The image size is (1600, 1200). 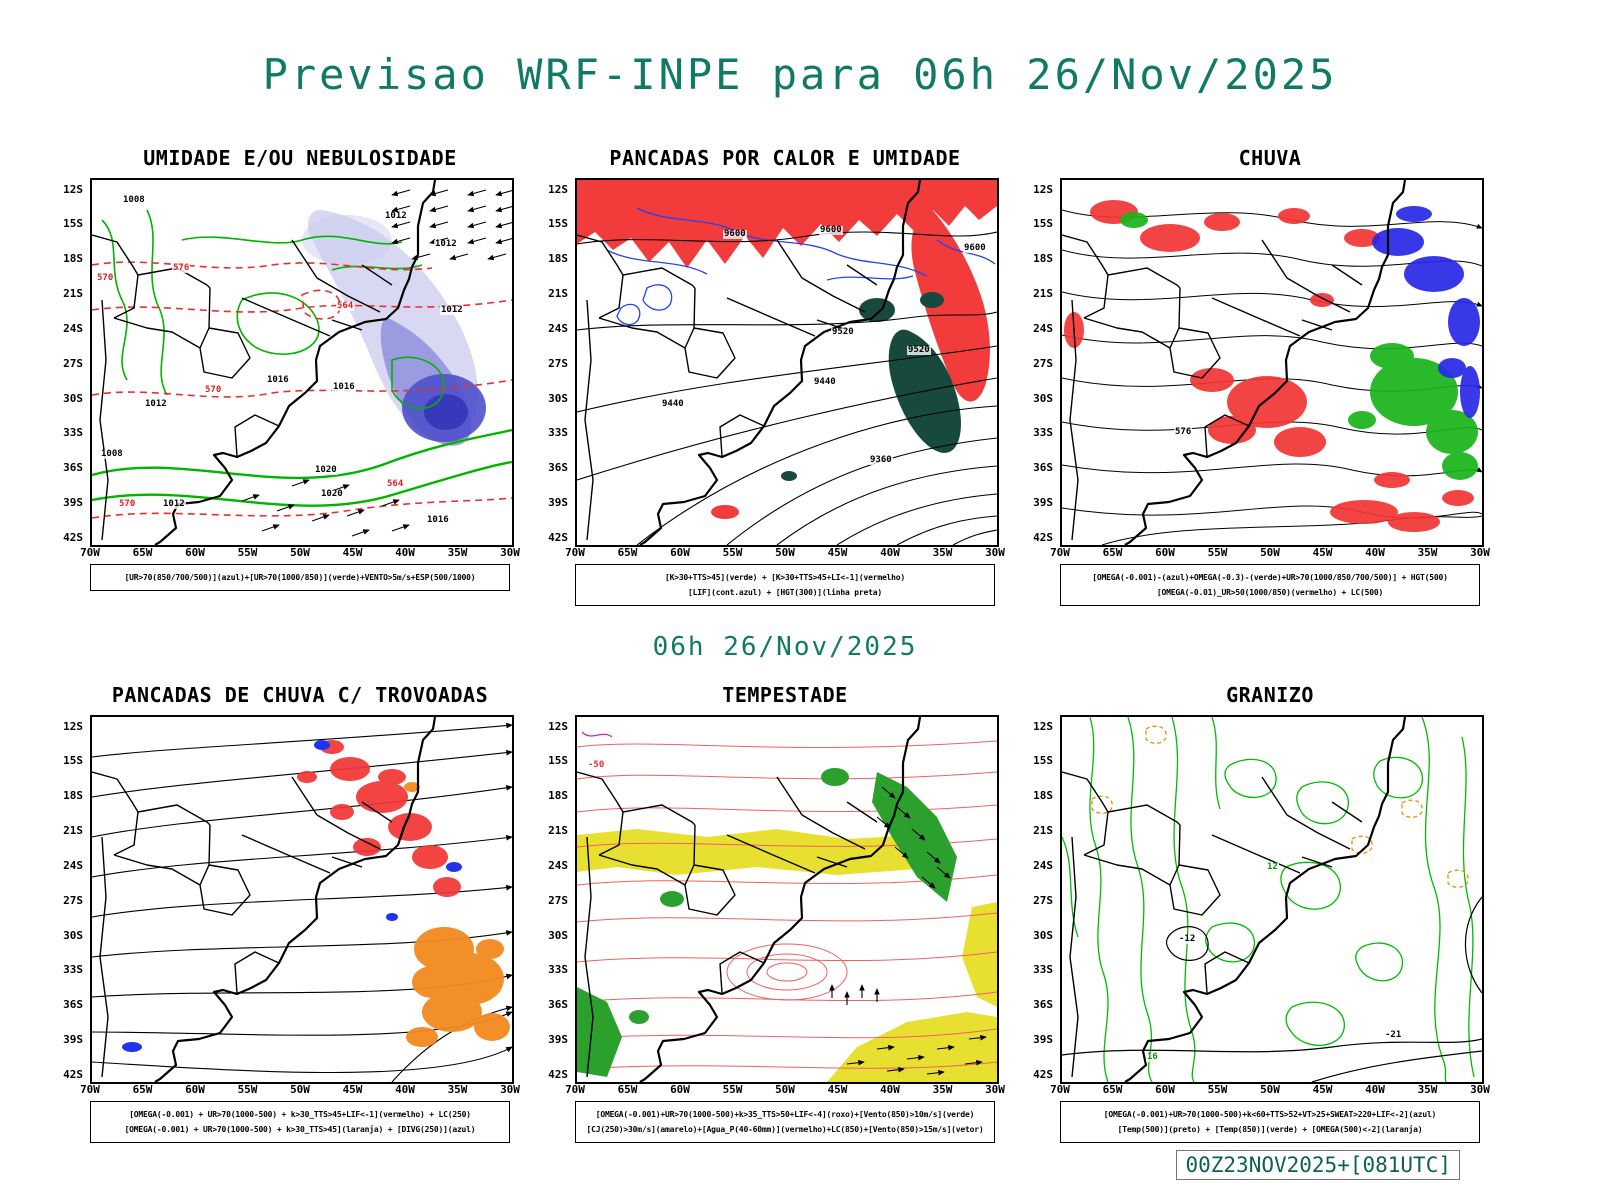 I want to click on panel-title-tempestade: TEMPESTADE, so click(x=785, y=695).